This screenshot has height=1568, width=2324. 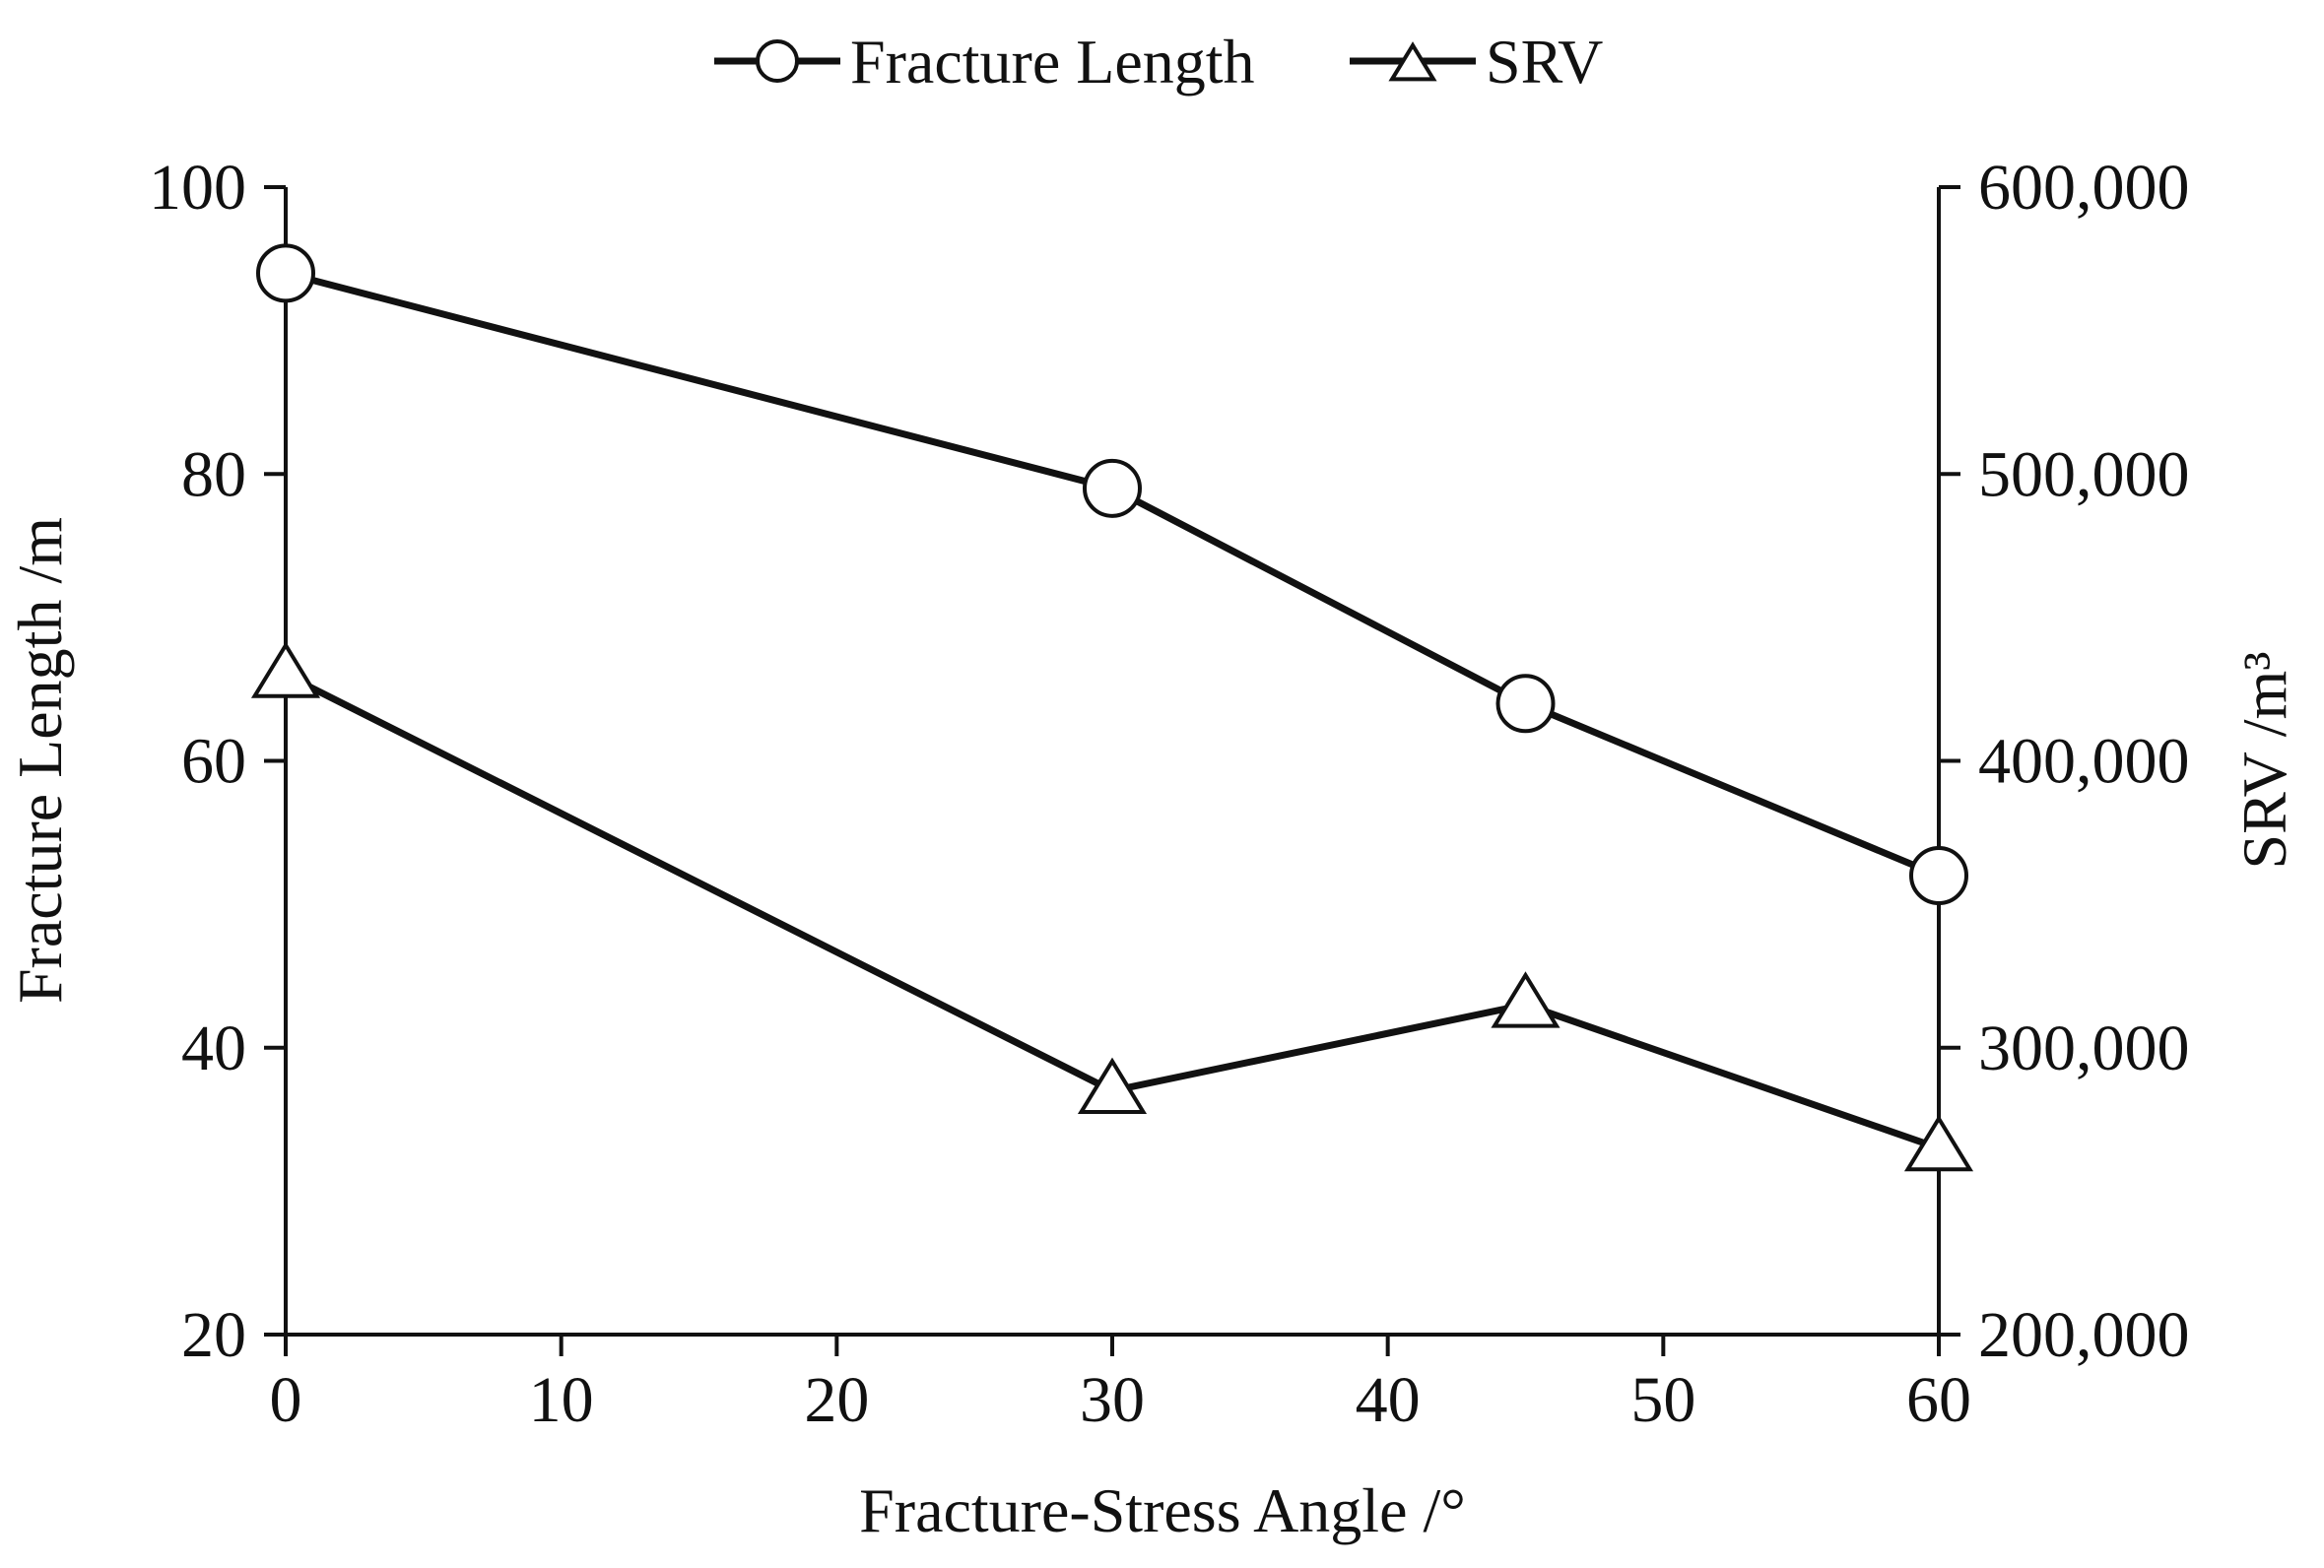 What do you see at coordinates (1662, 1400) in the screenshot?
I see `x-tick-label: 50` at bounding box center [1662, 1400].